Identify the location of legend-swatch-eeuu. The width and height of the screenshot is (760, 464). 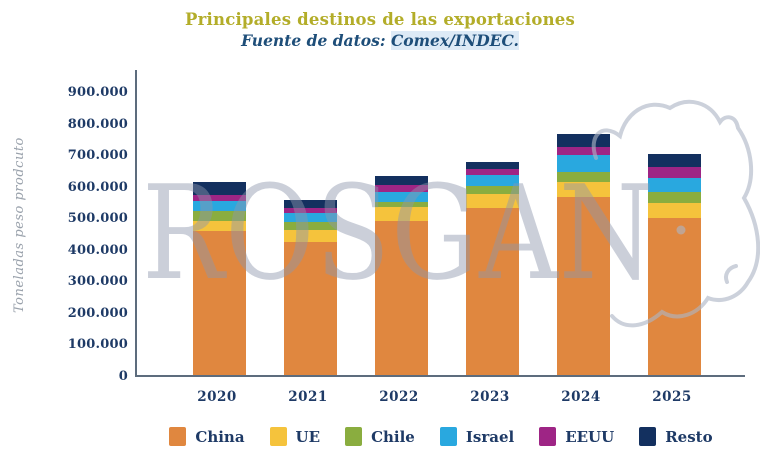
(548, 436).